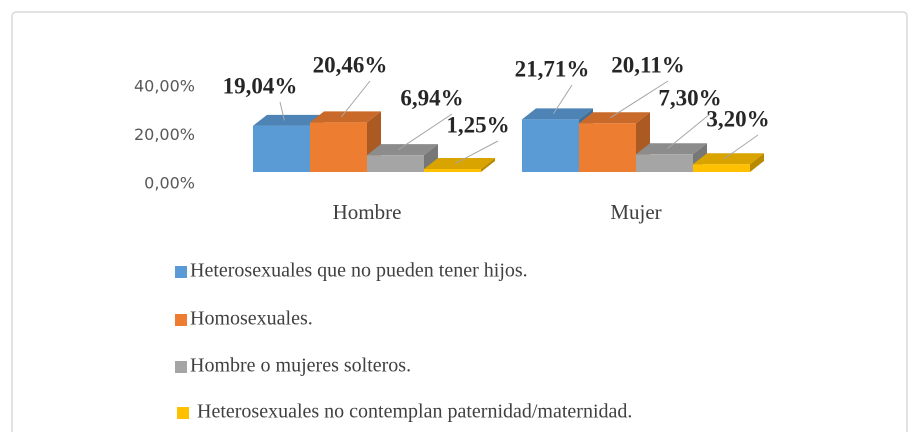  I want to click on x-tick-label: Hombre, so click(367, 212).